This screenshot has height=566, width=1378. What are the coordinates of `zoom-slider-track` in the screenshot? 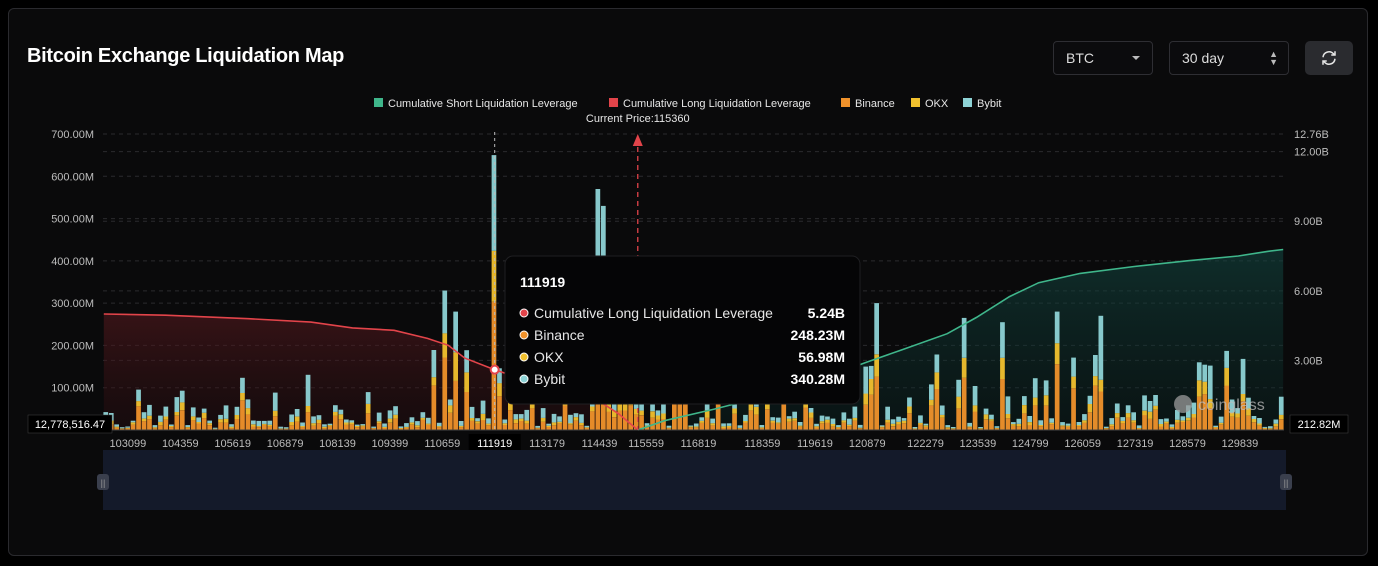 It's located at (694, 480).